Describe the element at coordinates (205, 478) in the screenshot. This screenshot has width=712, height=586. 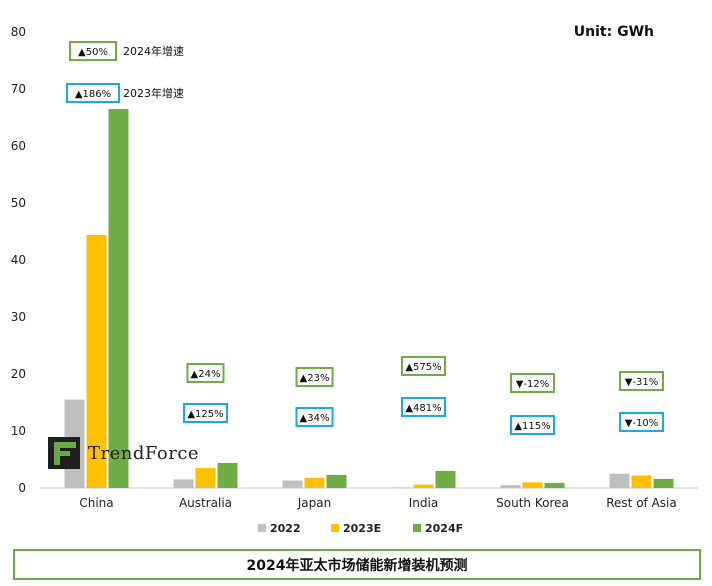
I see `bar-2023e-australia` at that location.